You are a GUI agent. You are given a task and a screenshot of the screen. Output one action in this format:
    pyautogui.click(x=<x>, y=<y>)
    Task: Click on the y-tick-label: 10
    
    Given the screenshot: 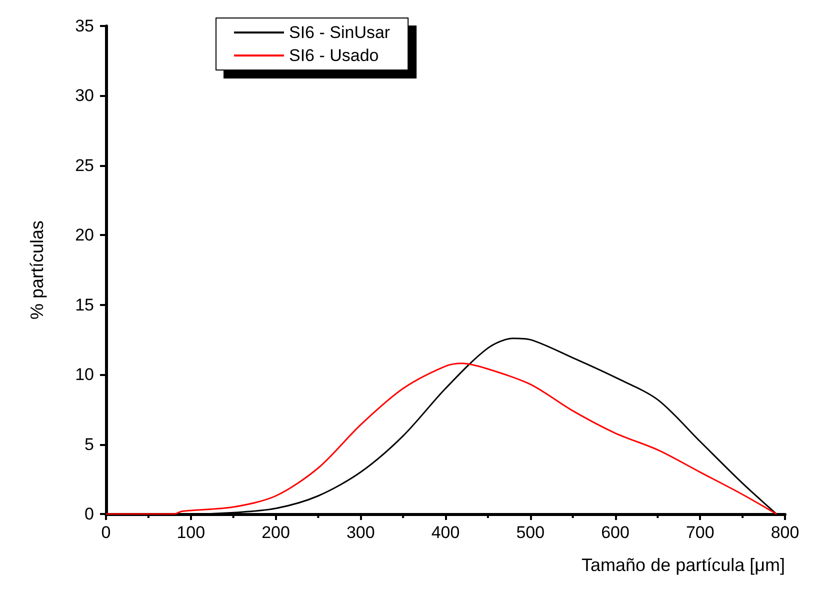 What is the action you would take?
    pyautogui.click(x=84, y=374)
    